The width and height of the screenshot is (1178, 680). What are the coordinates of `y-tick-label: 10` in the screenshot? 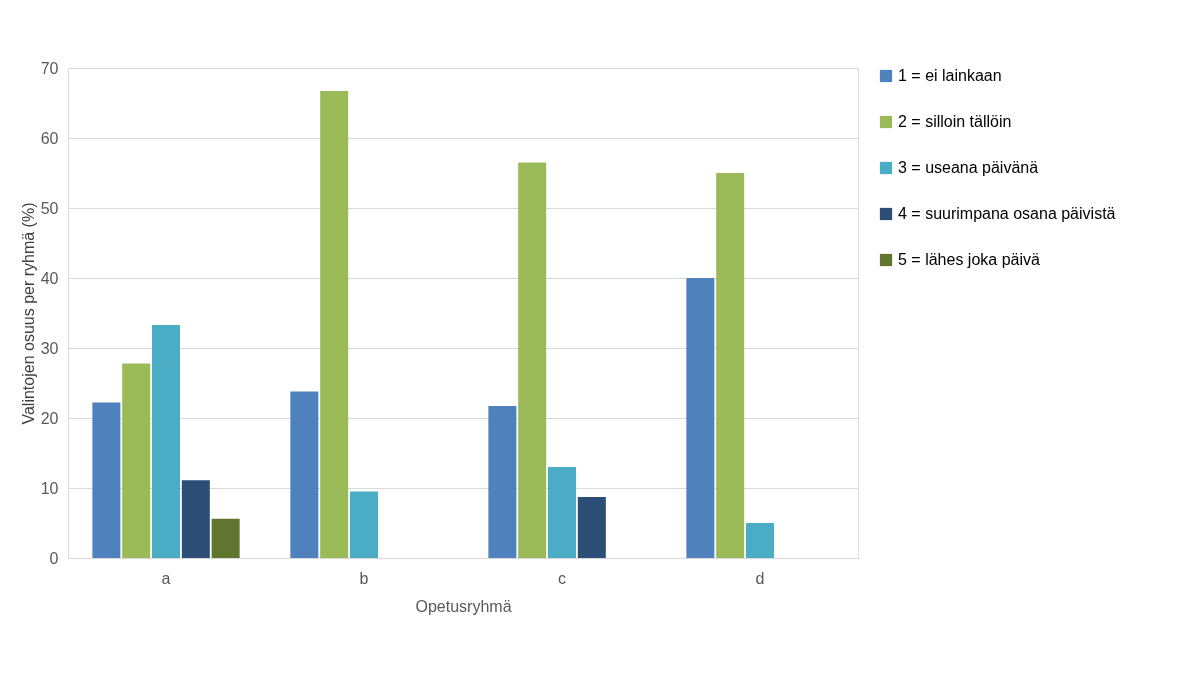 It's located at (49, 488).